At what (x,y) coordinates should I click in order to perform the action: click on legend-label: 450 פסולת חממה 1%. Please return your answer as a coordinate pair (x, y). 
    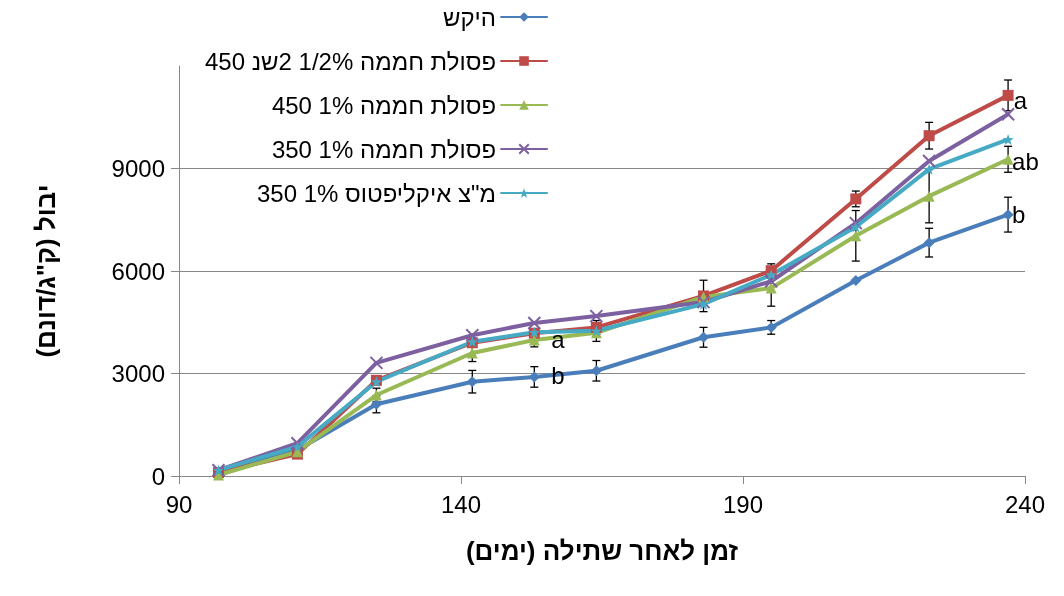
    Looking at the image, I should click on (384, 105).